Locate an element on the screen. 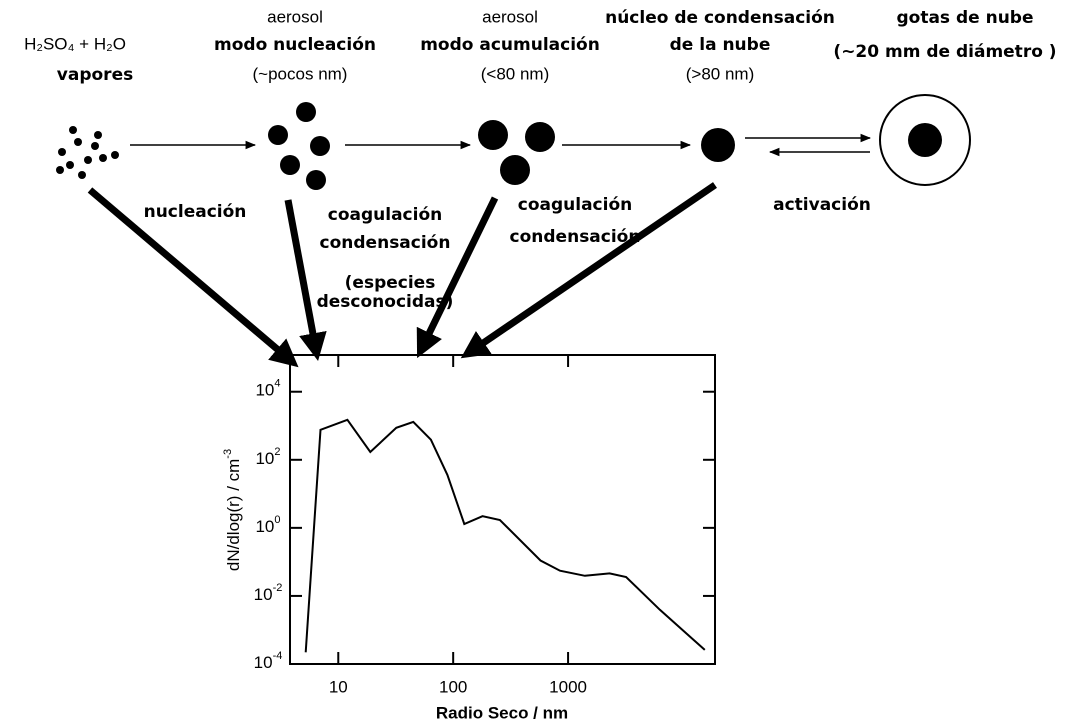 The height and width of the screenshot is (726, 1073). stage-label: gotas de nube is located at coordinates (964, 18).